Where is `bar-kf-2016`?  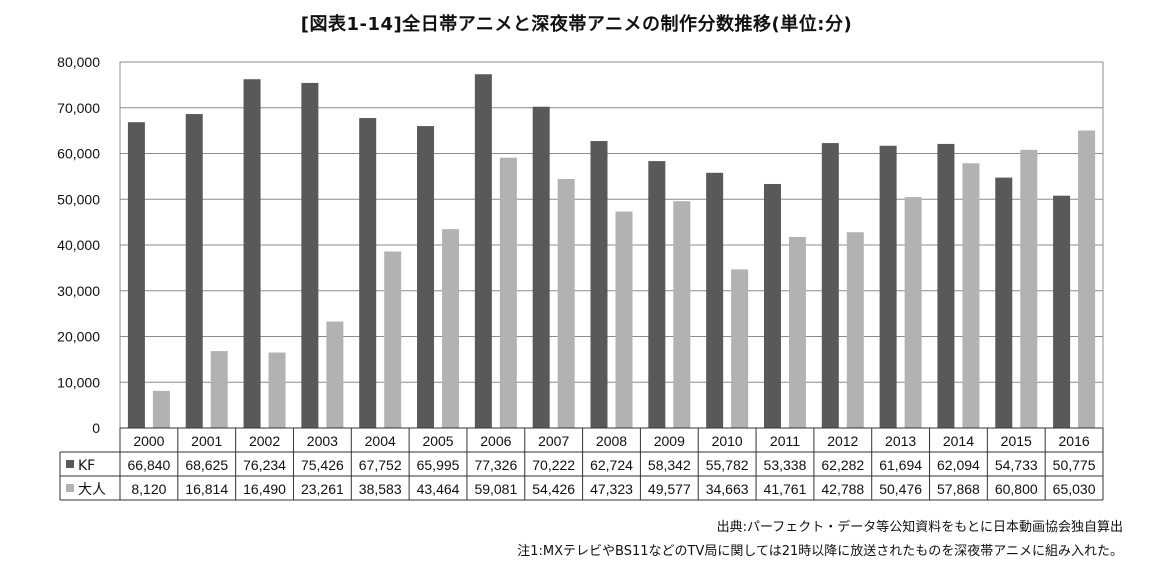
bar-kf-2016 is located at coordinates (1062, 311).